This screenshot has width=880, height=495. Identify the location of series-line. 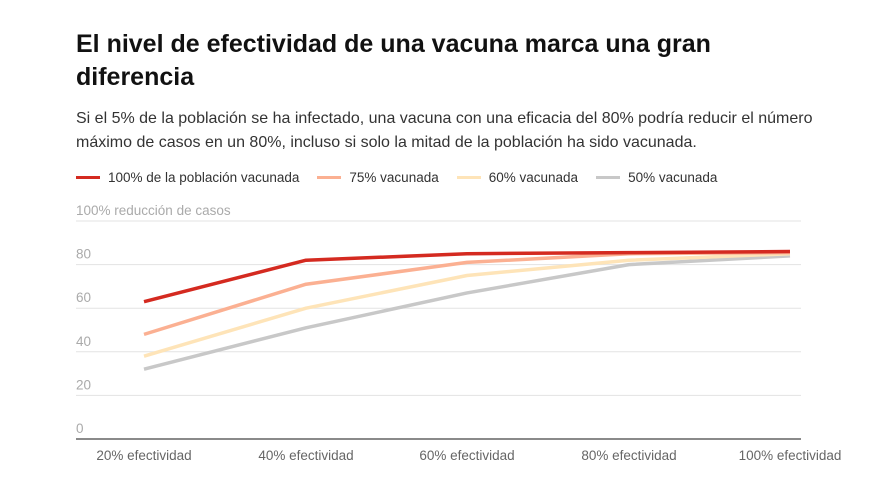
(467, 276).